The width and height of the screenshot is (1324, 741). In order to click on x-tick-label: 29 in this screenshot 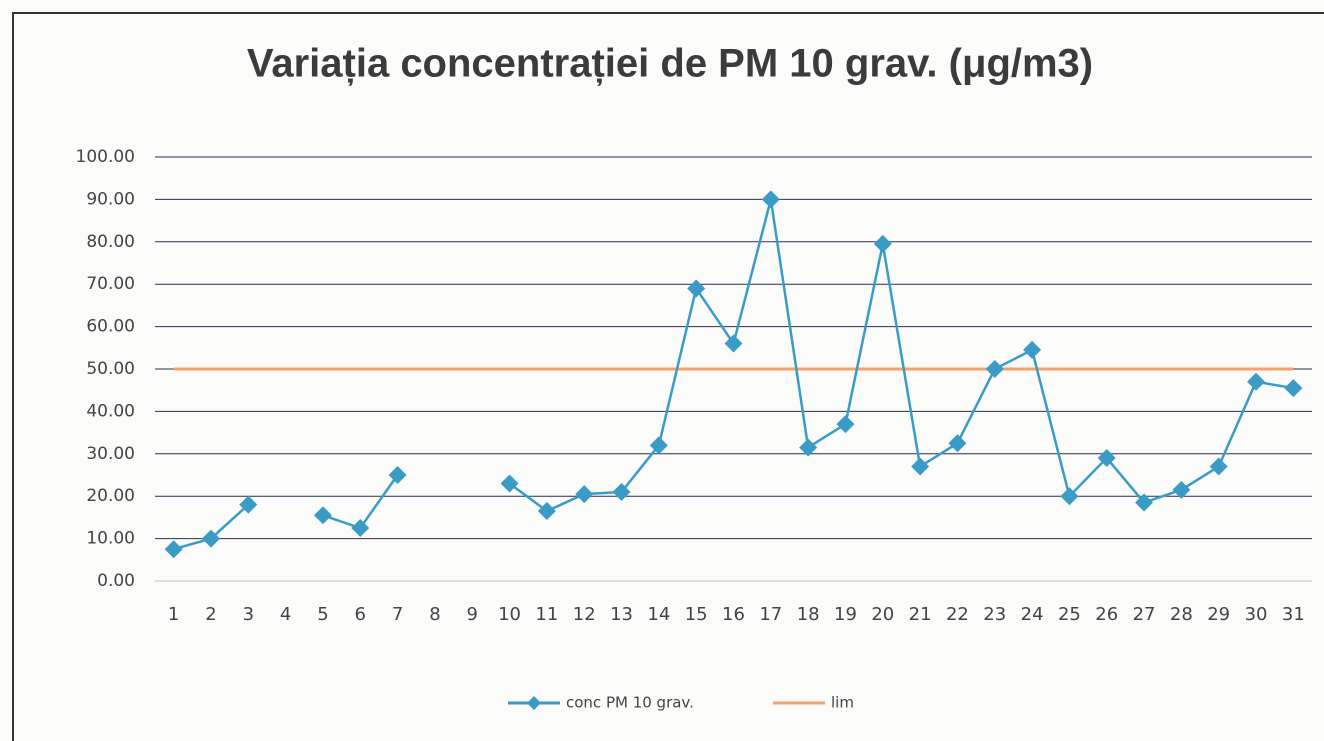, I will do `click(1218, 614)`.